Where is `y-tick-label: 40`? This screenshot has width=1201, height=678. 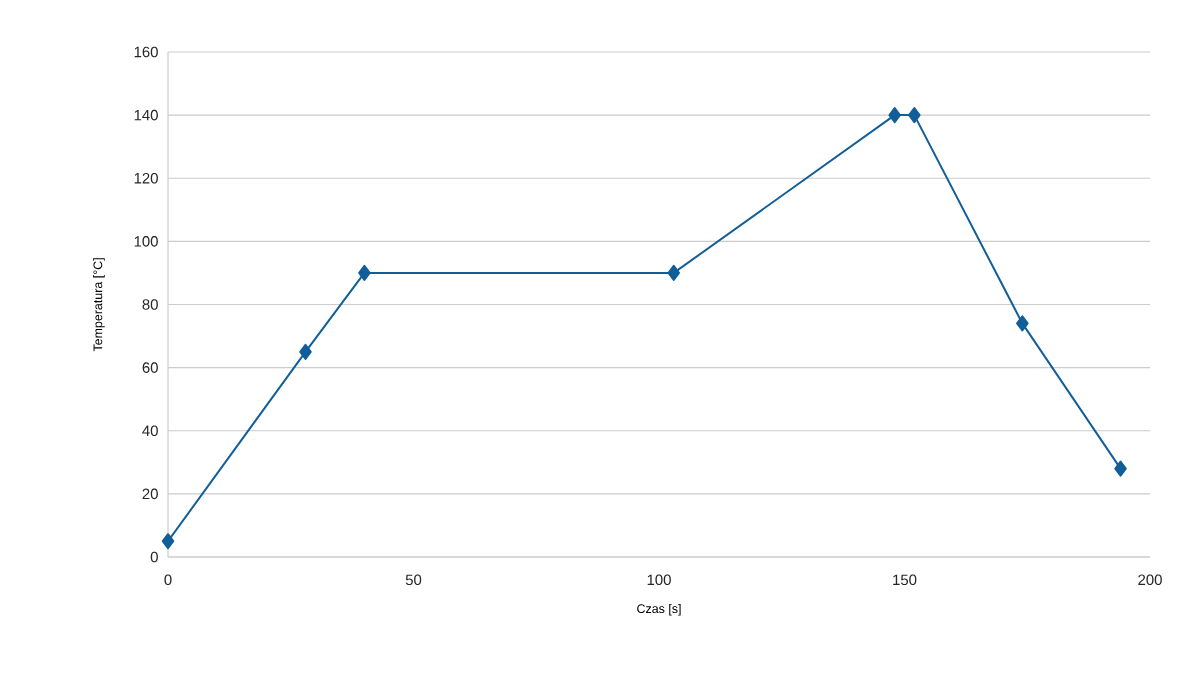 y-tick-label: 40 is located at coordinates (150, 431).